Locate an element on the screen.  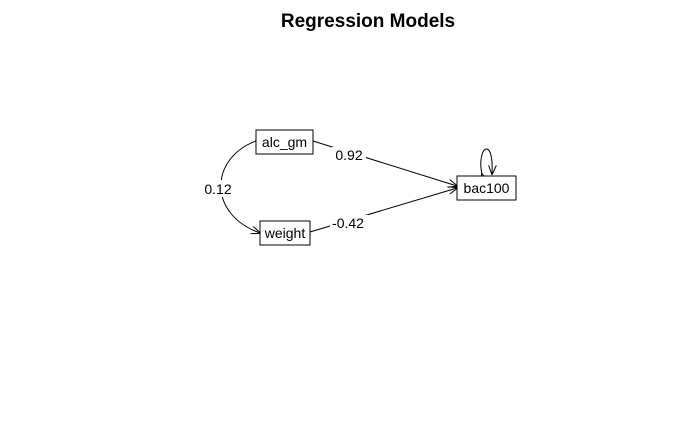
weight-path-label: -0.42 is located at coordinates (348, 223).